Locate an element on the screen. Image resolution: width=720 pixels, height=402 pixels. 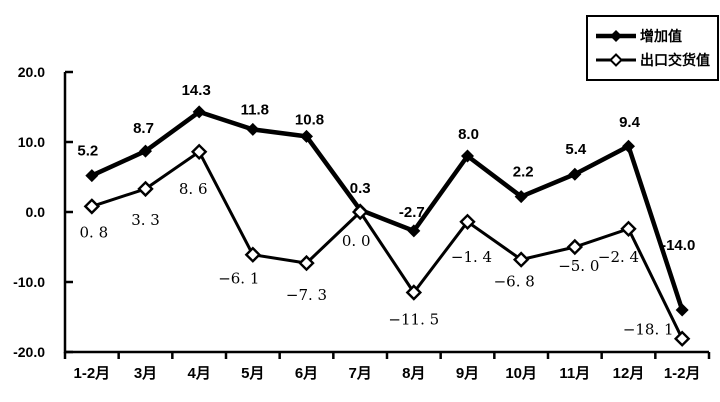
series-0-label-2: 14.3 is located at coordinates (196, 90).